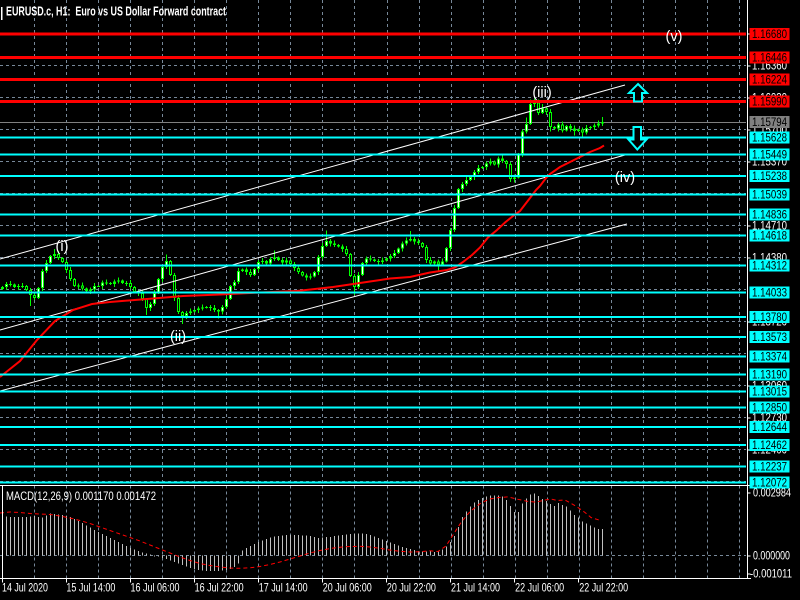 This screenshot has width=800, height=600. Describe the element at coordinates (769, 375) in the screenshot. I see `svg-text: 1.13190` at that location.